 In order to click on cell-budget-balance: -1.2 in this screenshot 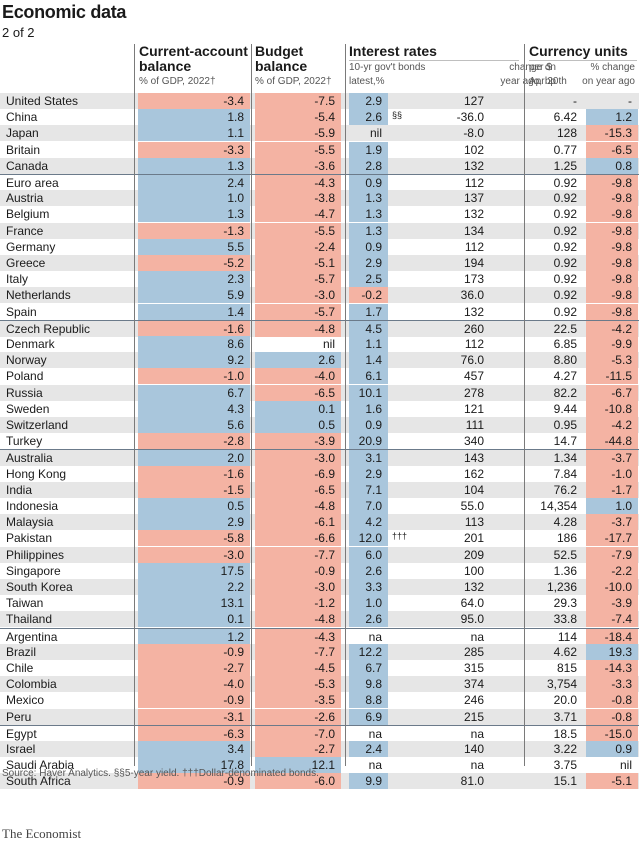, I will do `click(298, 603)`.